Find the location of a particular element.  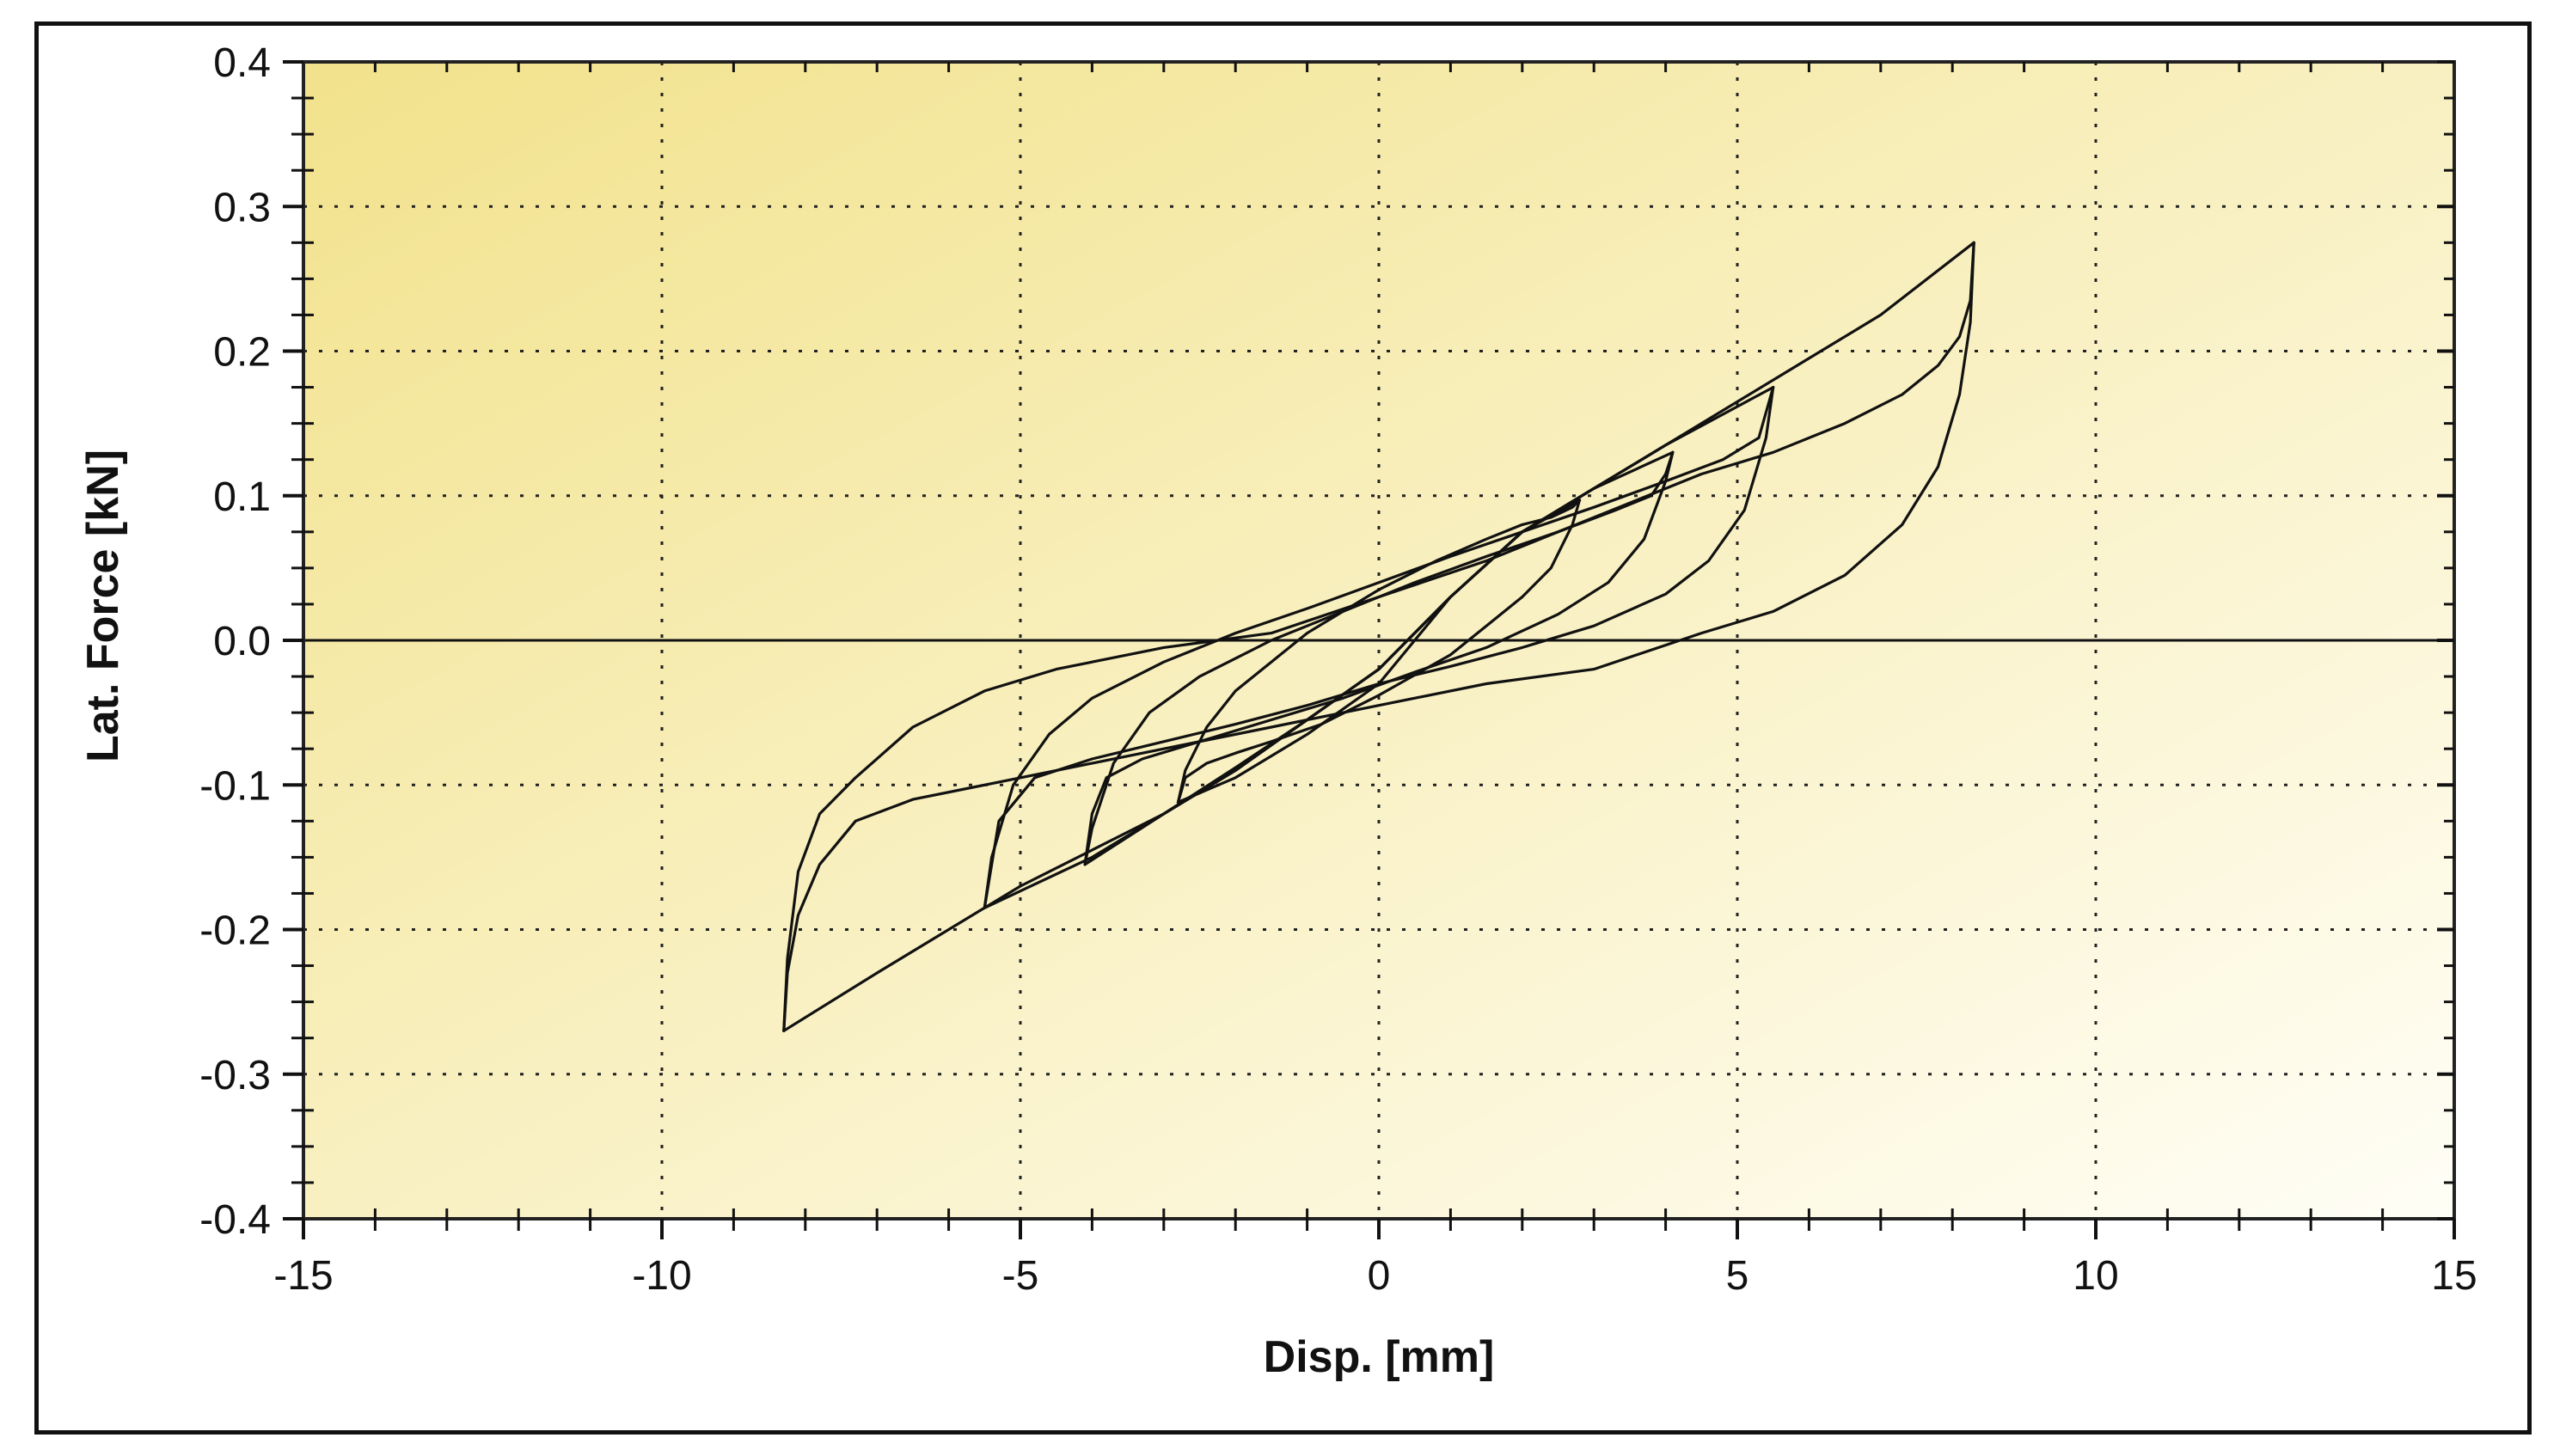

x-tick-label: 0 is located at coordinates (1379, 1276).